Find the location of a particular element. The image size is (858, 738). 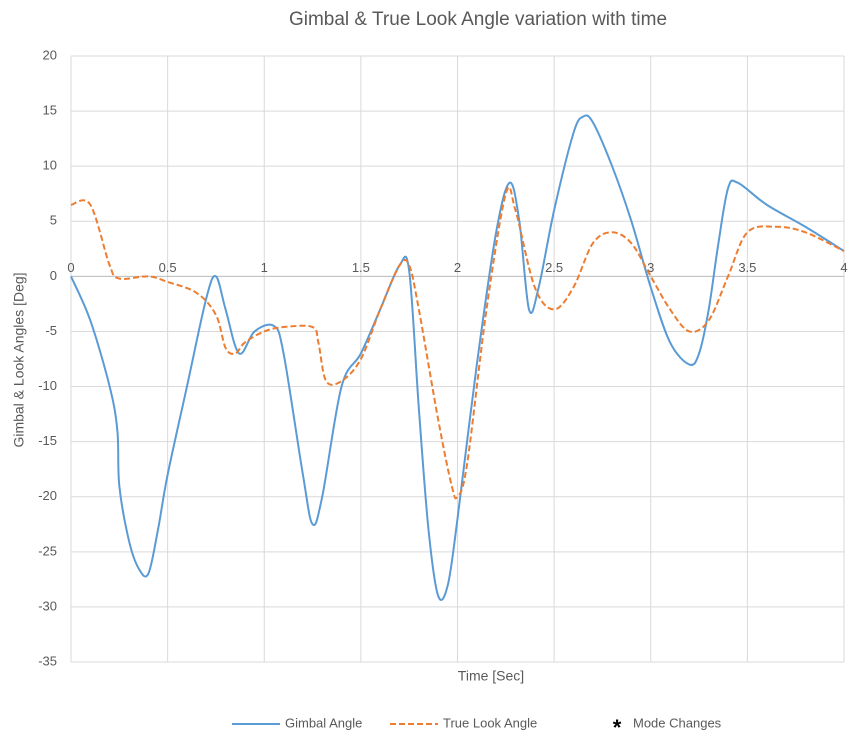

y-tick-label: 0 is located at coordinates (53, 275).